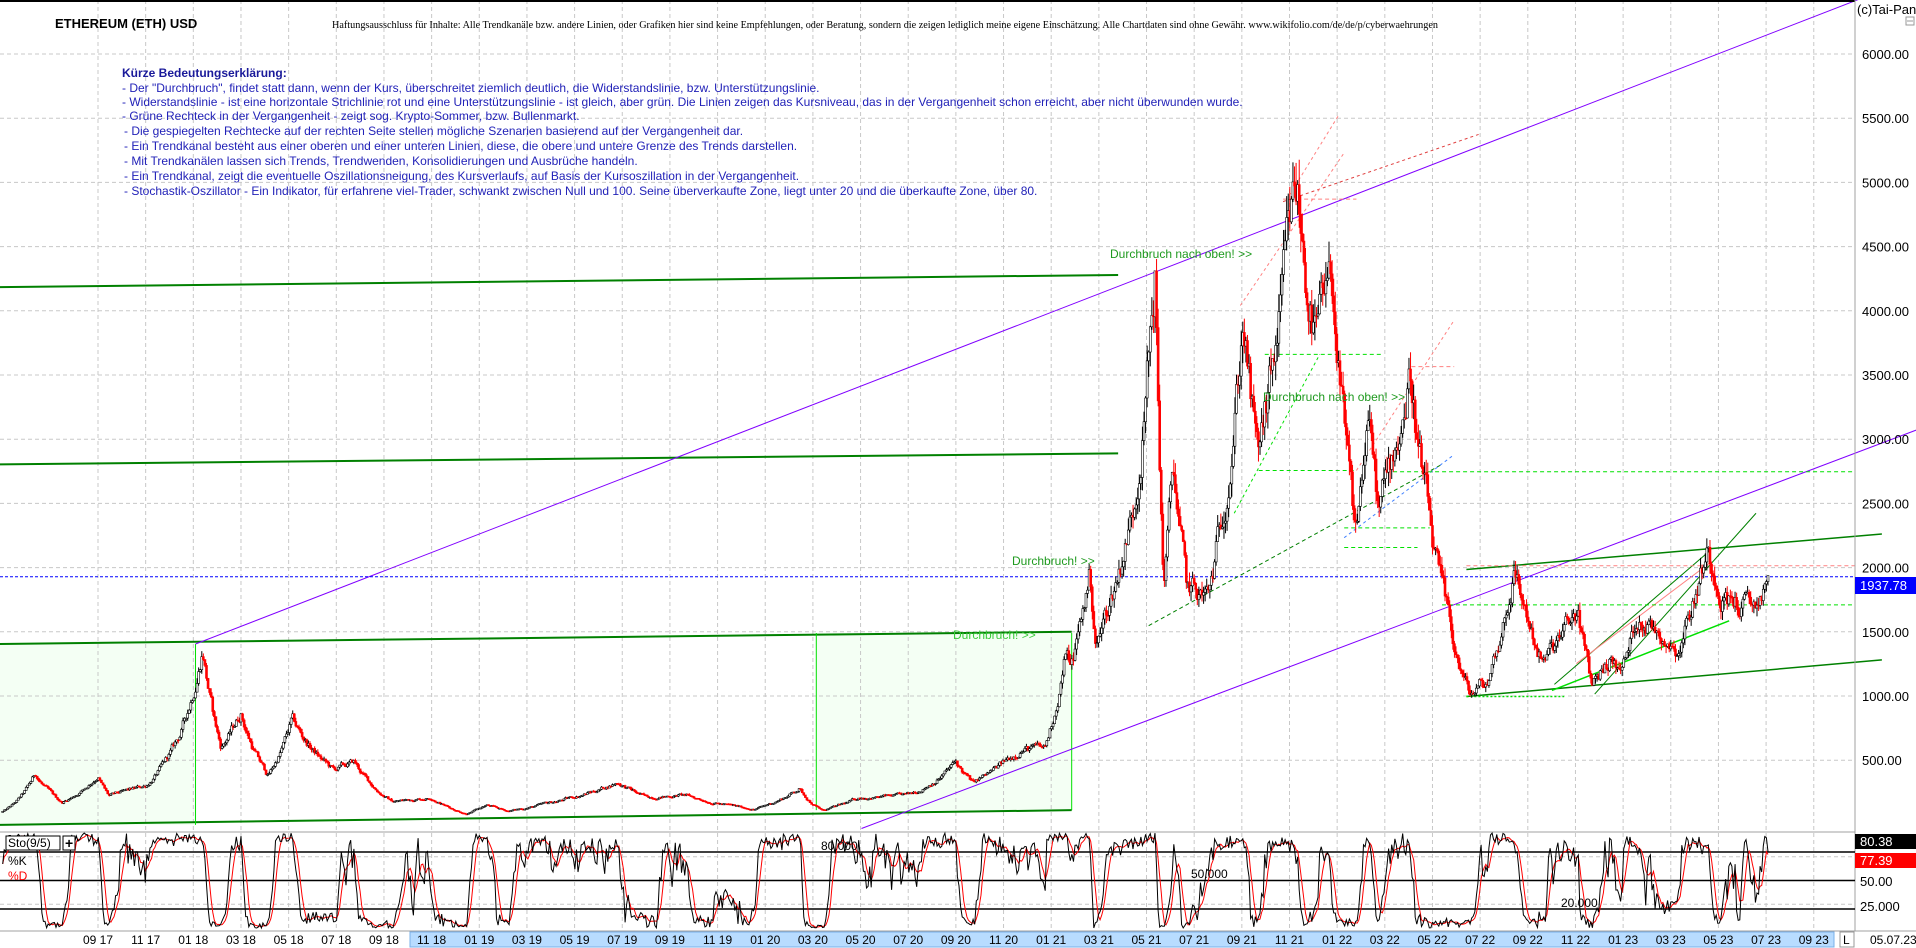  I want to click on date-label: 03 20, so click(813, 940).